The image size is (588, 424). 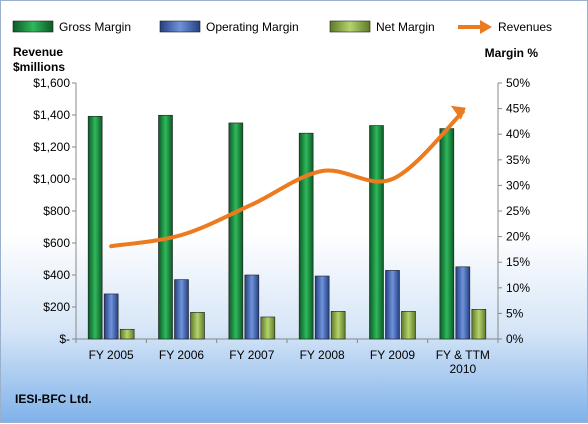 I want to click on x-tick-label: FY 2005, so click(x=111, y=355).